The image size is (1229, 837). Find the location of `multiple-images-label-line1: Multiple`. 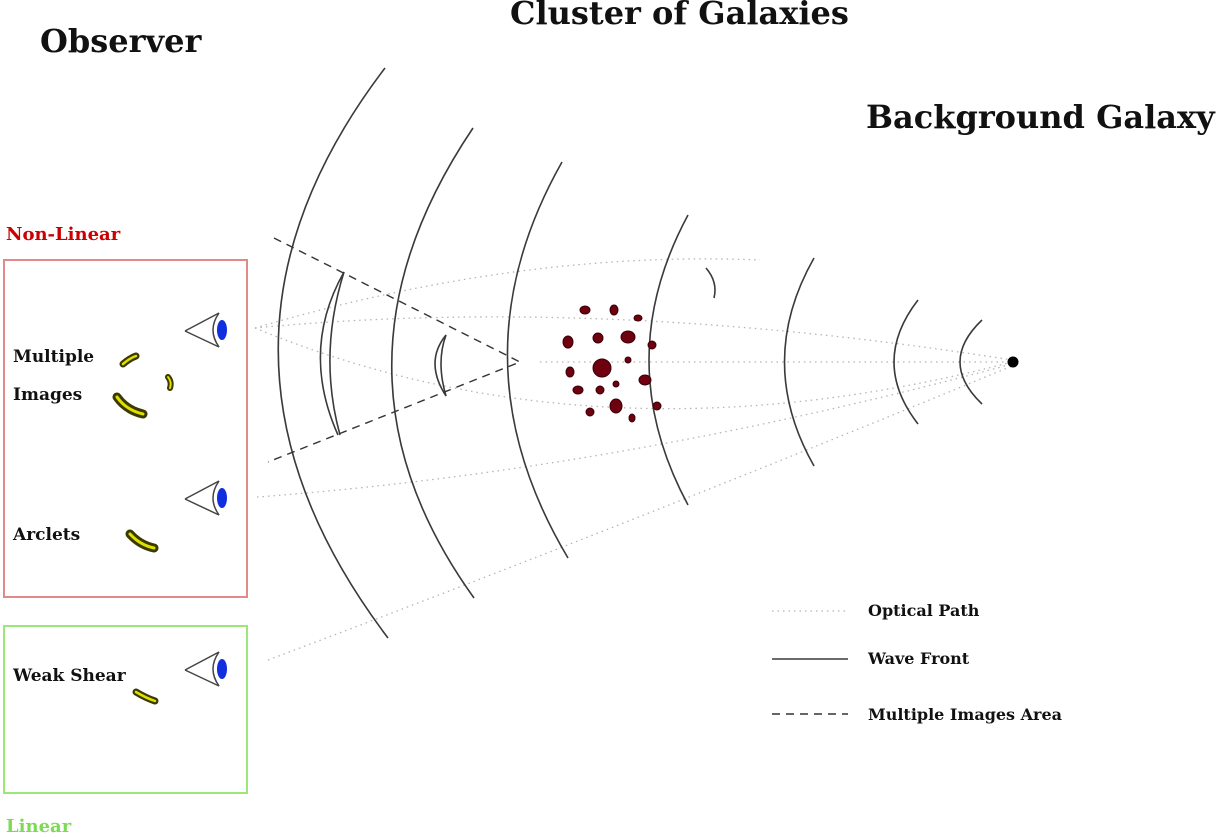

multiple-images-label-line1: Multiple is located at coordinates (53, 357).